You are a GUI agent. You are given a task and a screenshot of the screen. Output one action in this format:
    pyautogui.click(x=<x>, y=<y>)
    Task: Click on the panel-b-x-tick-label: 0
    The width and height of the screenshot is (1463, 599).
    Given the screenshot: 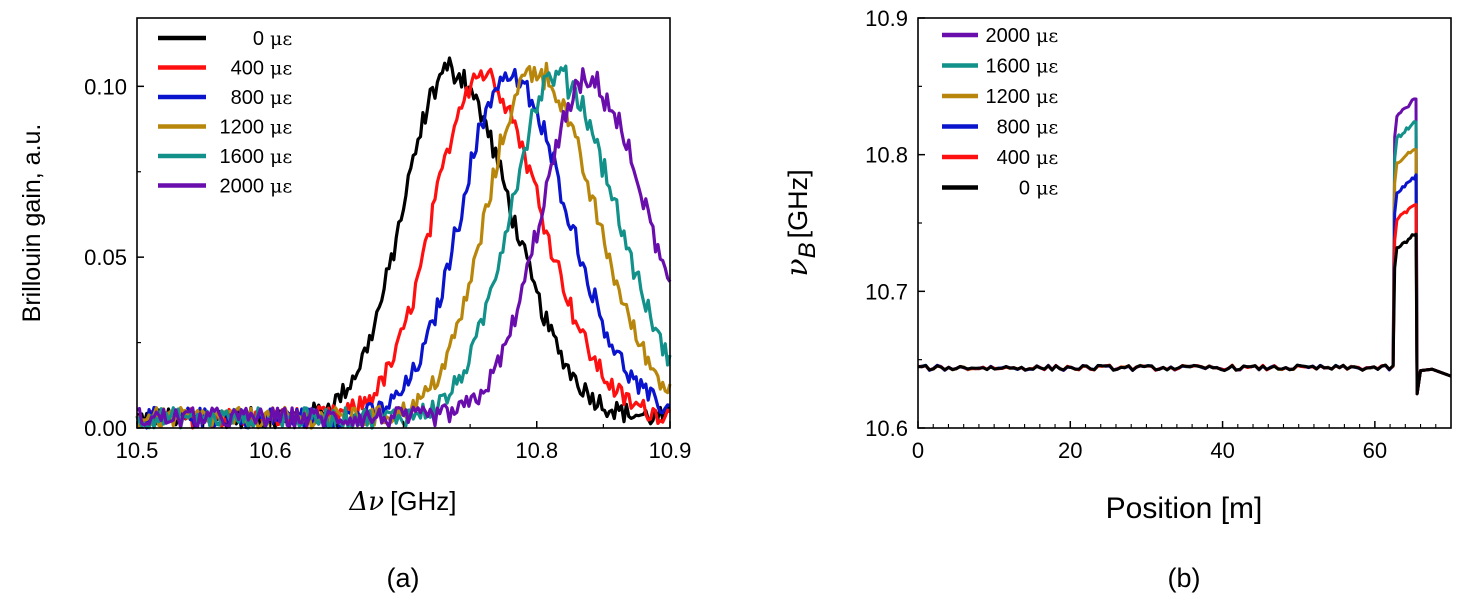 What is the action you would take?
    pyautogui.click(x=918, y=450)
    